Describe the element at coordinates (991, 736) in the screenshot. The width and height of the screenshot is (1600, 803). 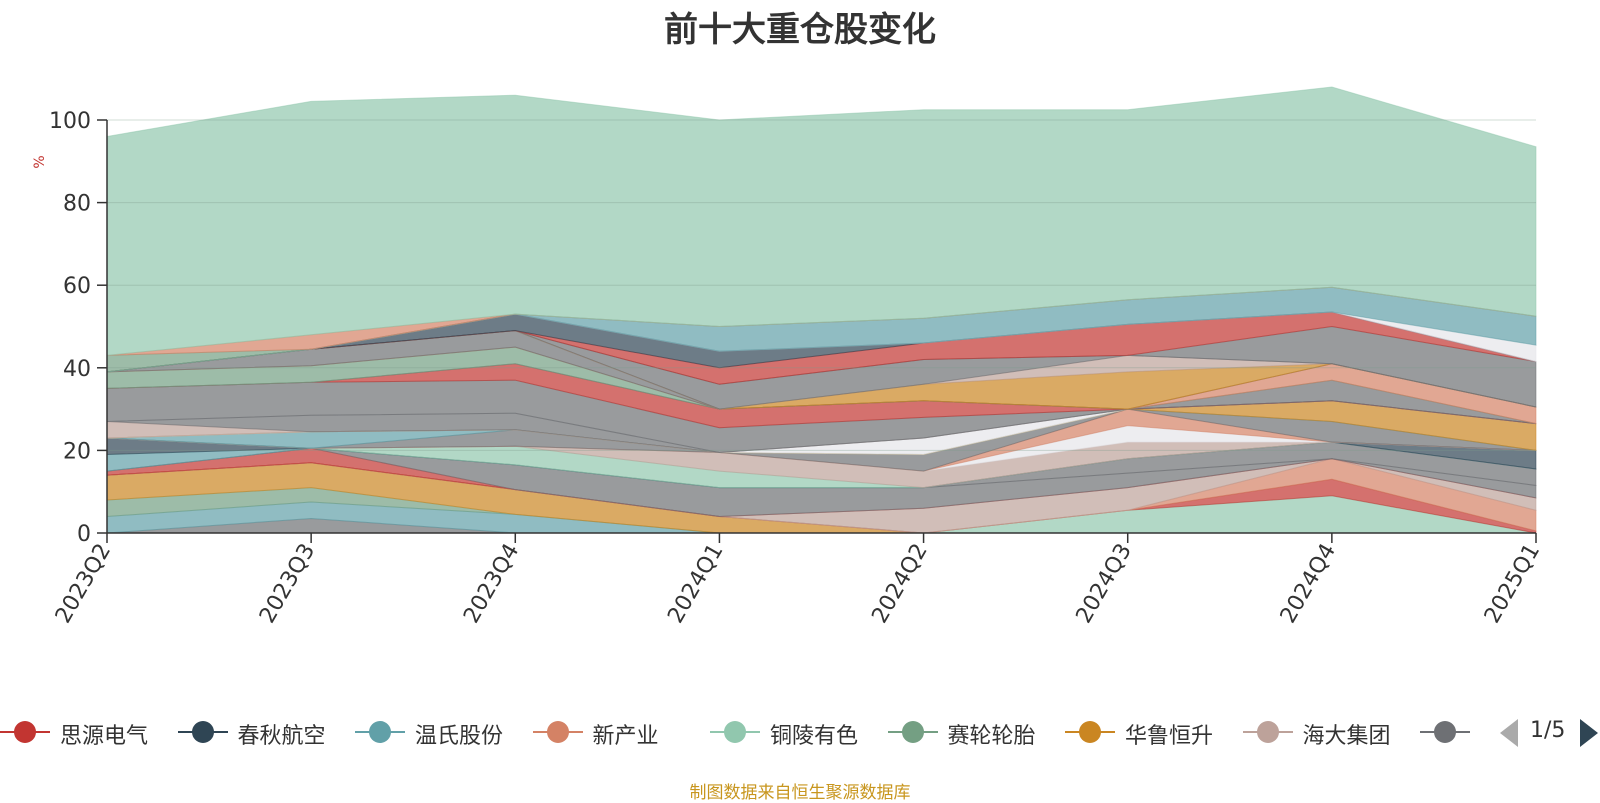
I see `legend-label: 赛轮轮胎` at that location.